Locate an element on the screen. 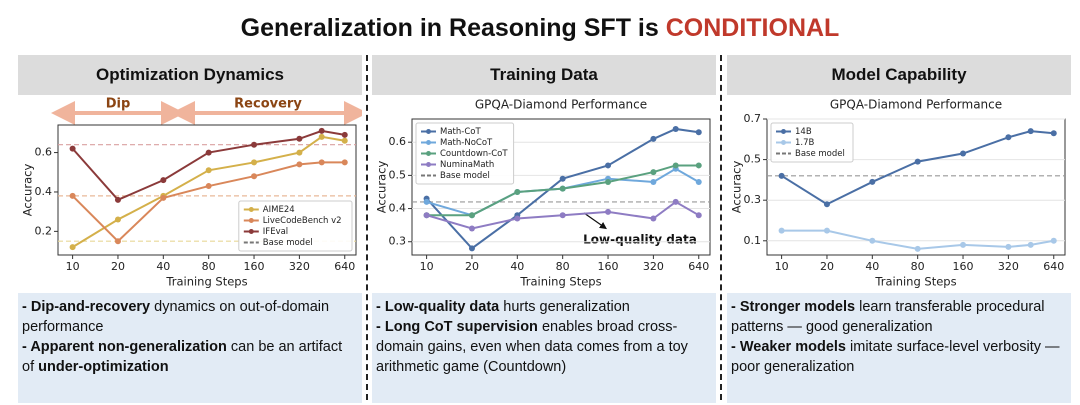 The image size is (1080, 405). legend-box is located at coordinates (465, 153).